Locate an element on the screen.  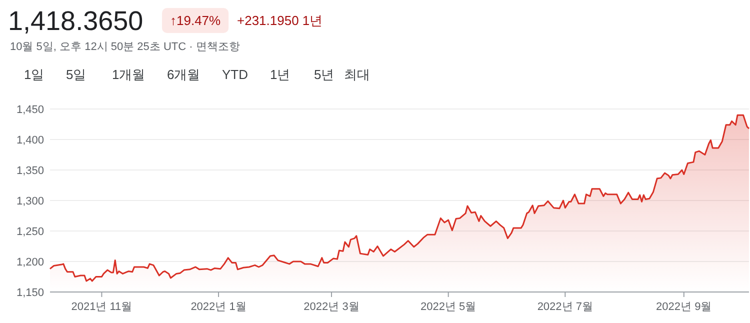
x-tick-label: 2021년 11월 is located at coordinates (101, 307).